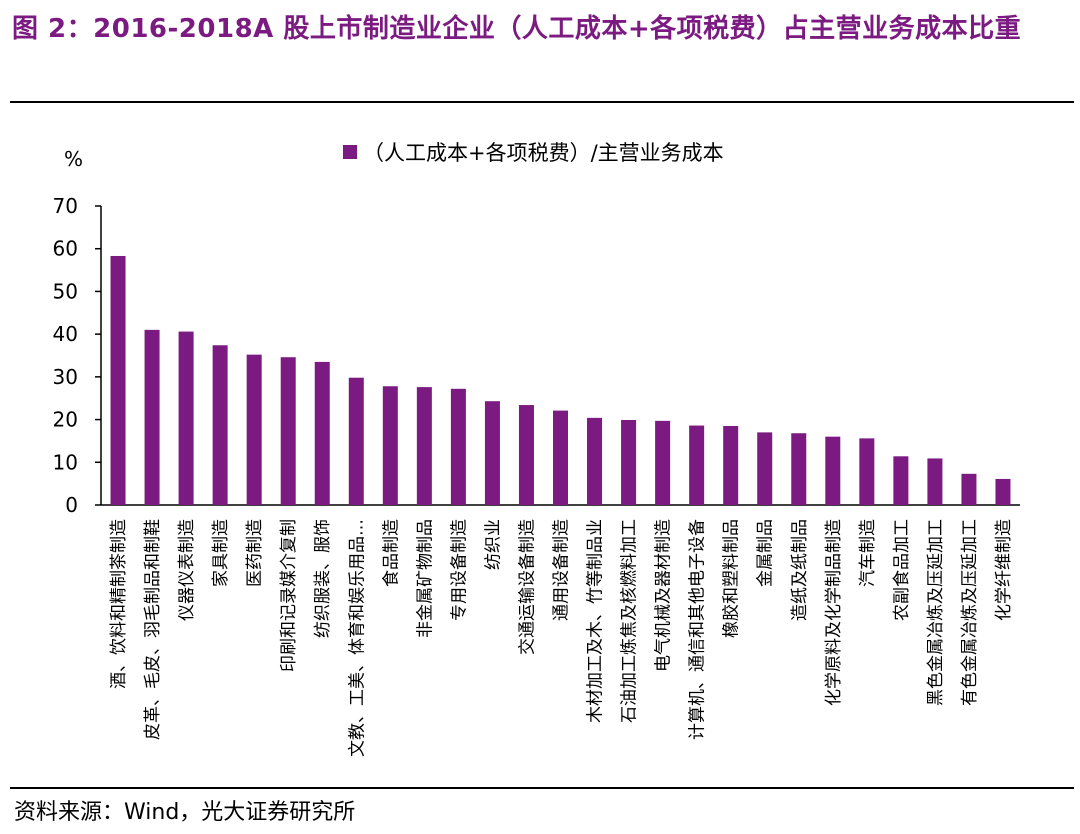  I want to click on x-tick-label: 医药制造, so click(255, 553).